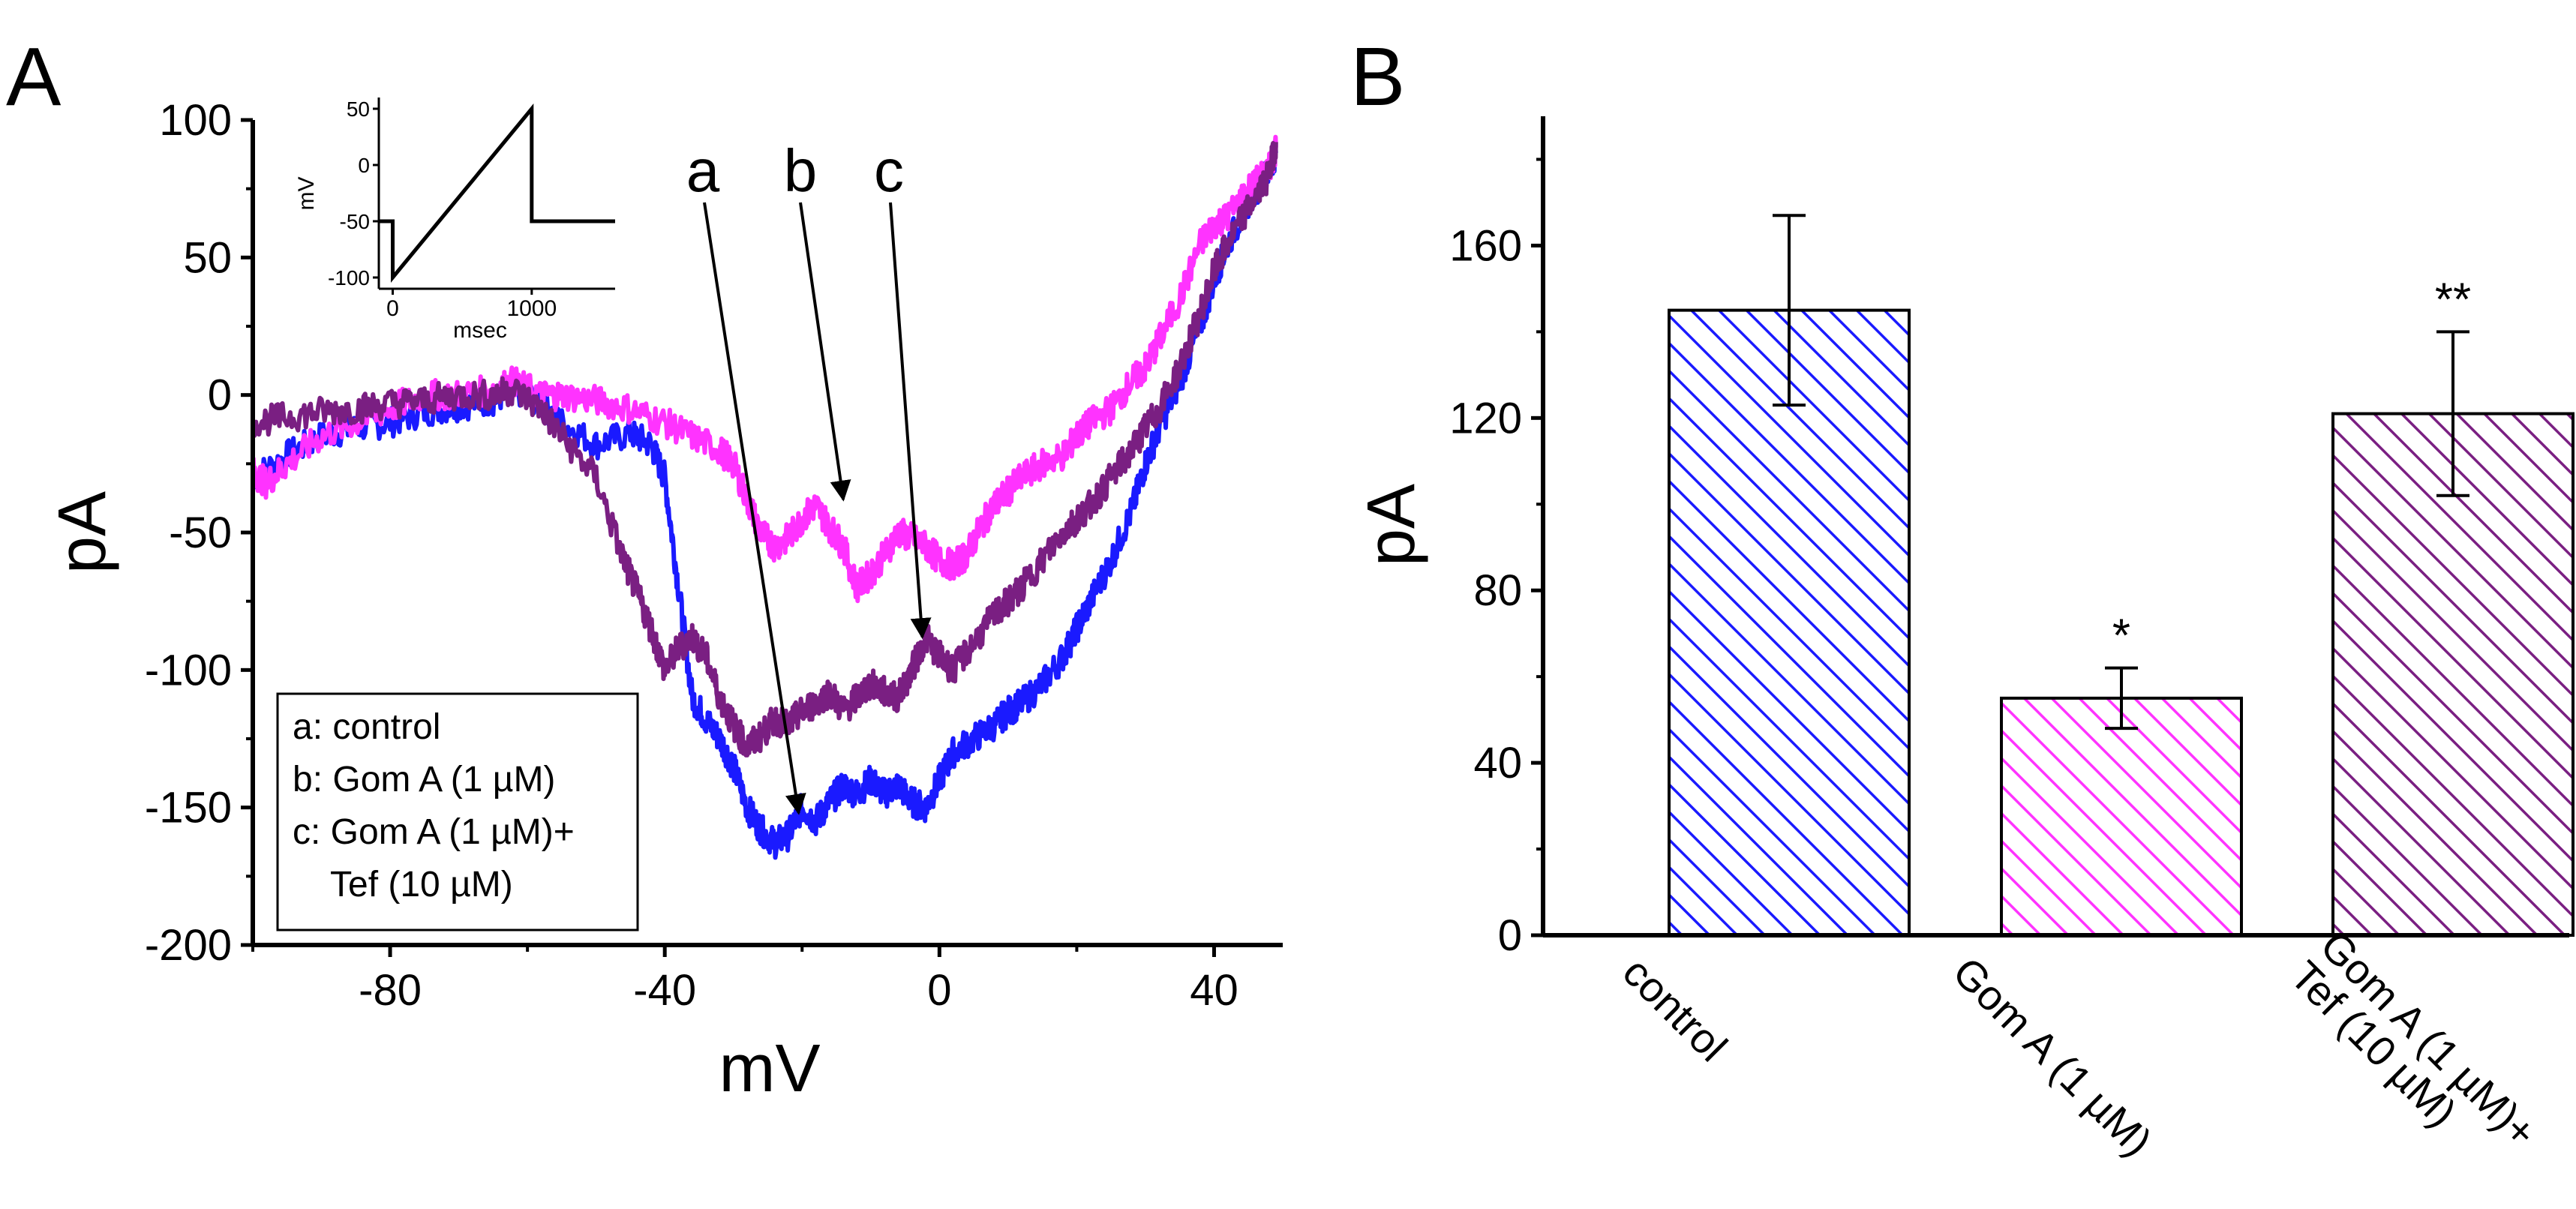  Describe the element at coordinates (703, 170) in the screenshot. I see `annotation-a-label: a` at that location.